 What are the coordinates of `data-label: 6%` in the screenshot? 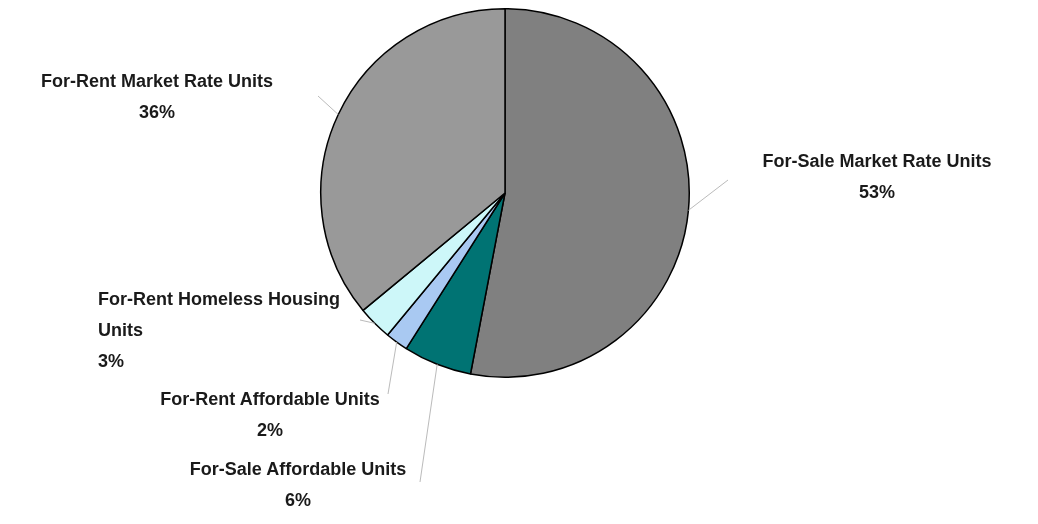 It's located at (298, 499).